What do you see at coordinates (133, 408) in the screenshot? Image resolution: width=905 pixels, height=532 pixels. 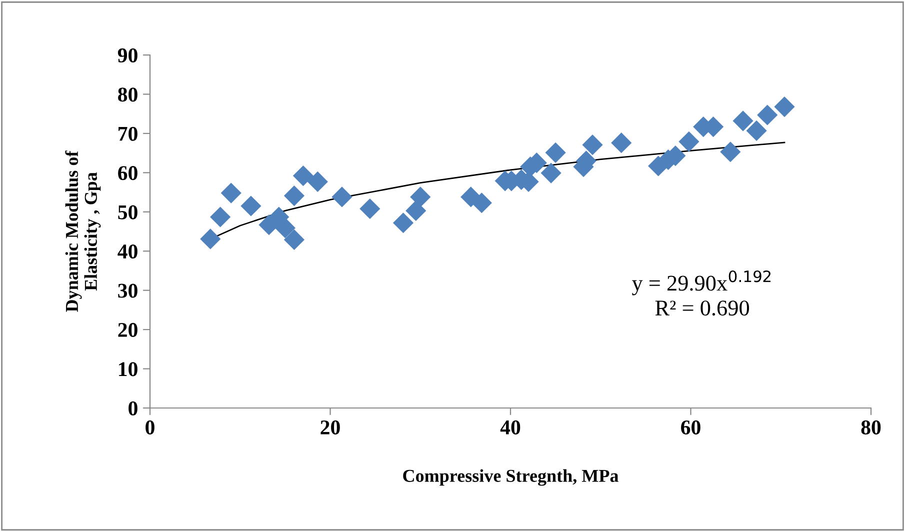 I see `y-tick-label: 0` at bounding box center [133, 408].